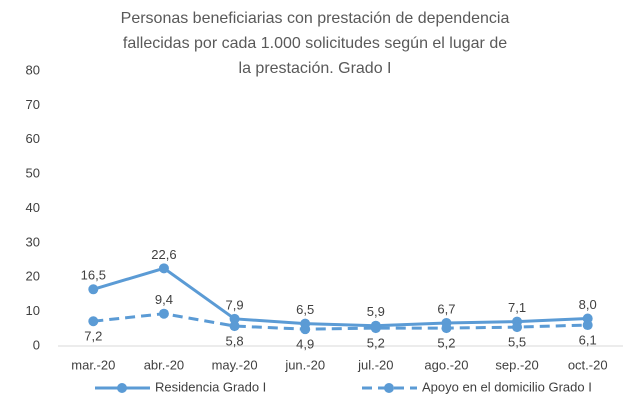 The height and width of the screenshot is (412, 631). Describe the element at coordinates (164, 299) in the screenshot. I see `data-label: 9,4` at that location.